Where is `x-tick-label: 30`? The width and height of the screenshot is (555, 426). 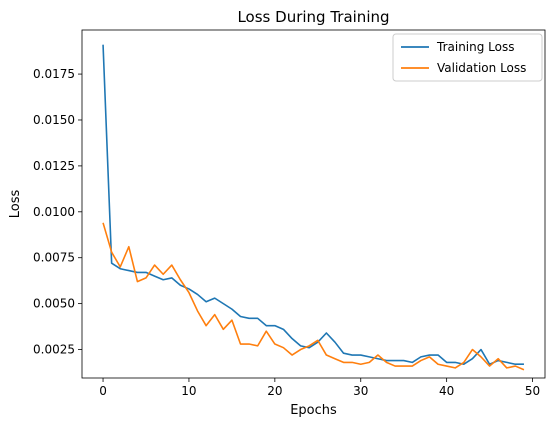 x-tick-label: 30 is located at coordinates (360, 391).